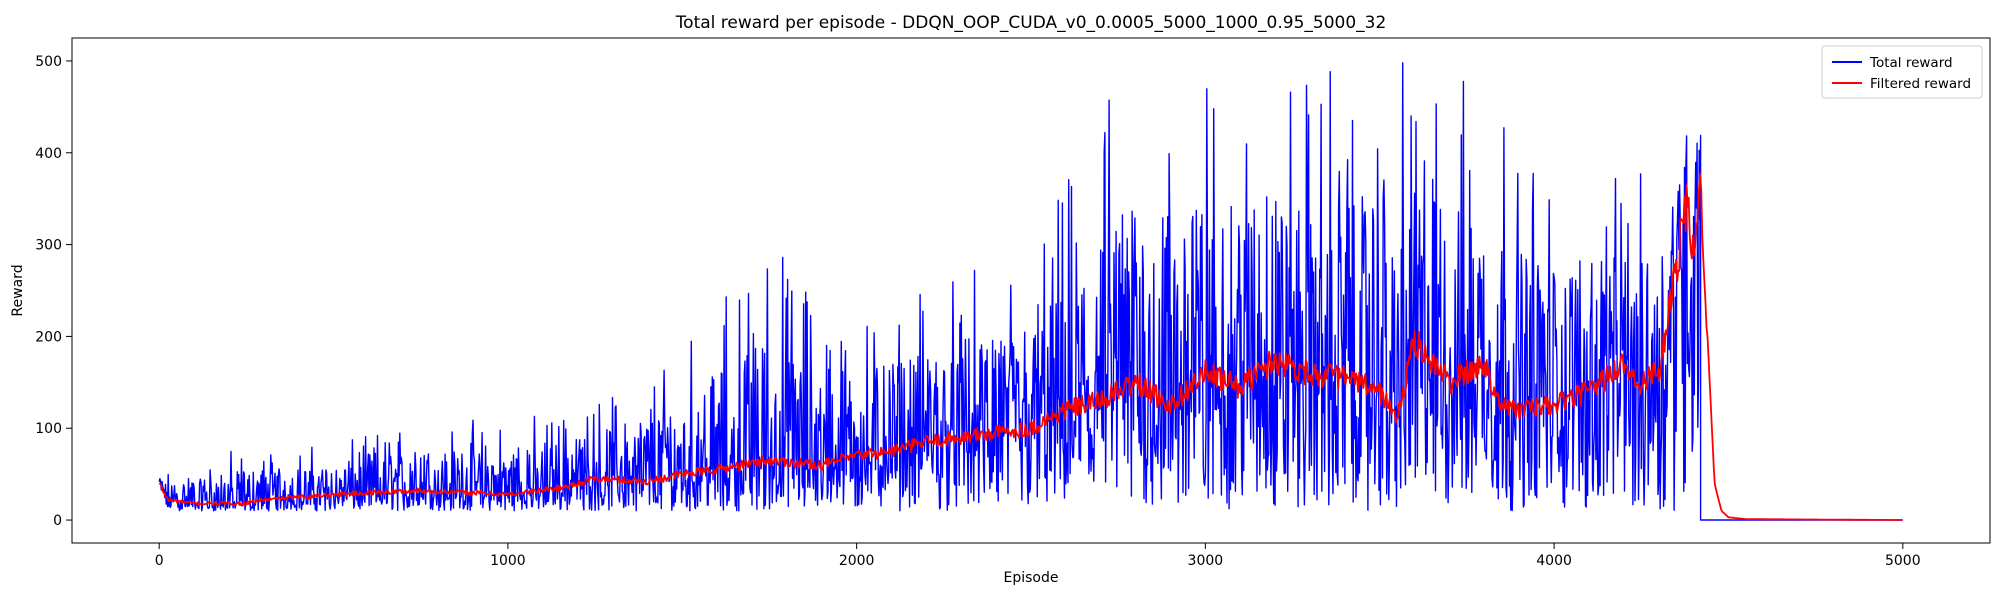 This screenshot has height=600, width=2000. I want to click on x-tick-label: 5000, so click(1903, 561).